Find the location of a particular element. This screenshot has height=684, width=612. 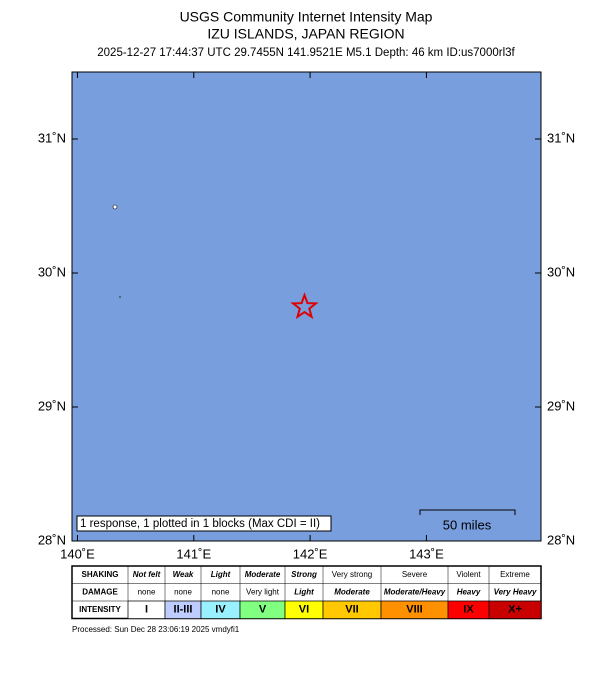

damage: Very light is located at coordinates (263, 591).